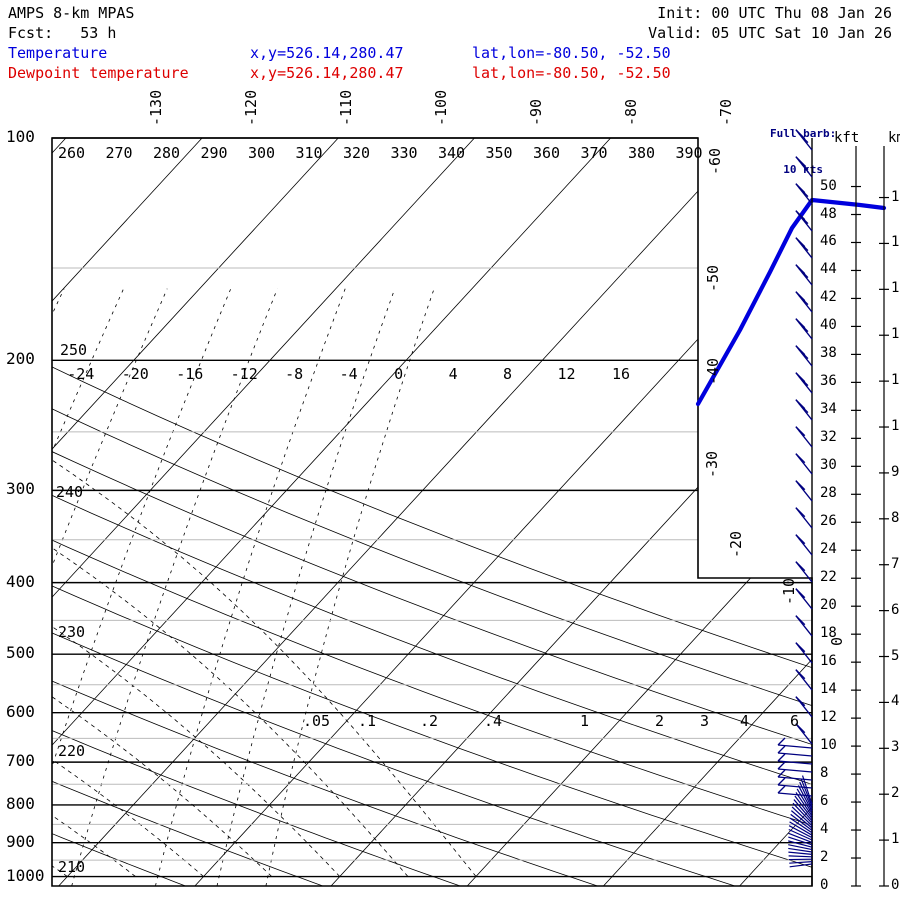 The height and width of the screenshot is (900, 900). What do you see at coordinates (828, 353) in the screenshot?
I see `kft-tick-label: 38` at bounding box center [828, 353].